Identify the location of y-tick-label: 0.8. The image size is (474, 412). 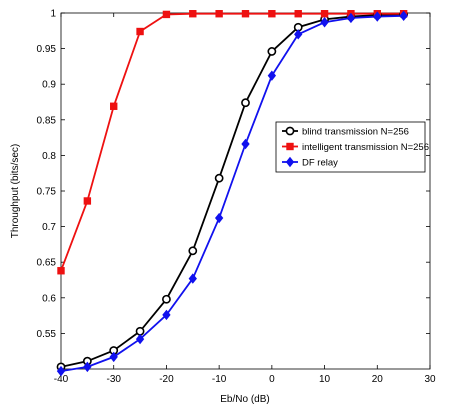
(49, 156).